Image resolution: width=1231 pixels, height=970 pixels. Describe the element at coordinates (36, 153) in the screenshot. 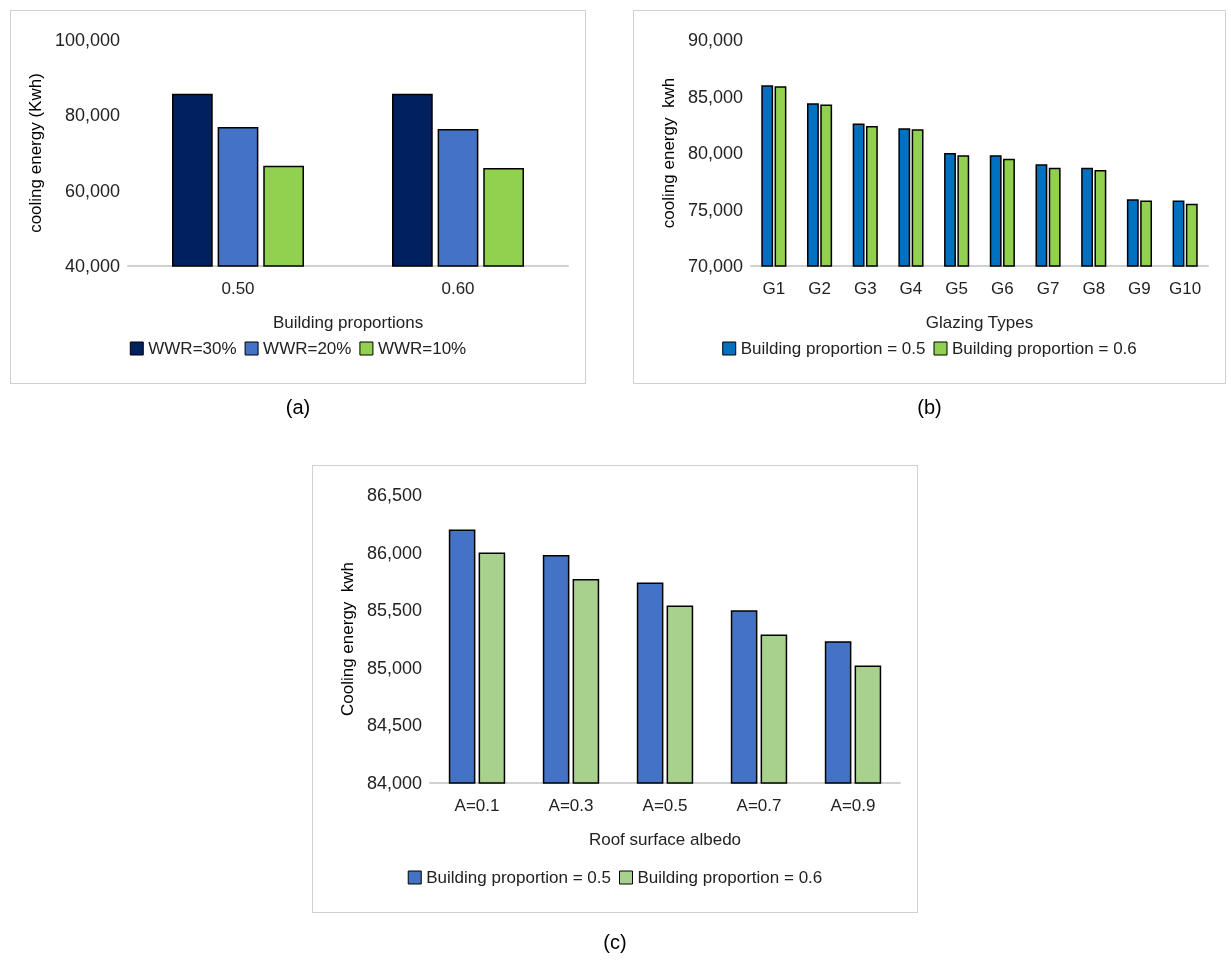

I see `y-axis-title: cooling energy (Kwh)` at that location.